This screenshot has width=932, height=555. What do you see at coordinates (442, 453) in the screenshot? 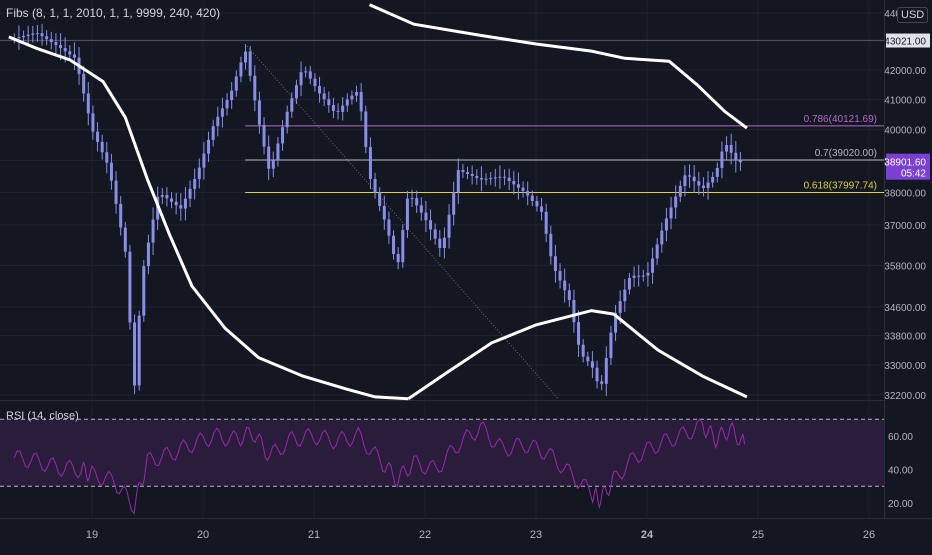
I see `rsi-band` at bounding box center [442, 453].